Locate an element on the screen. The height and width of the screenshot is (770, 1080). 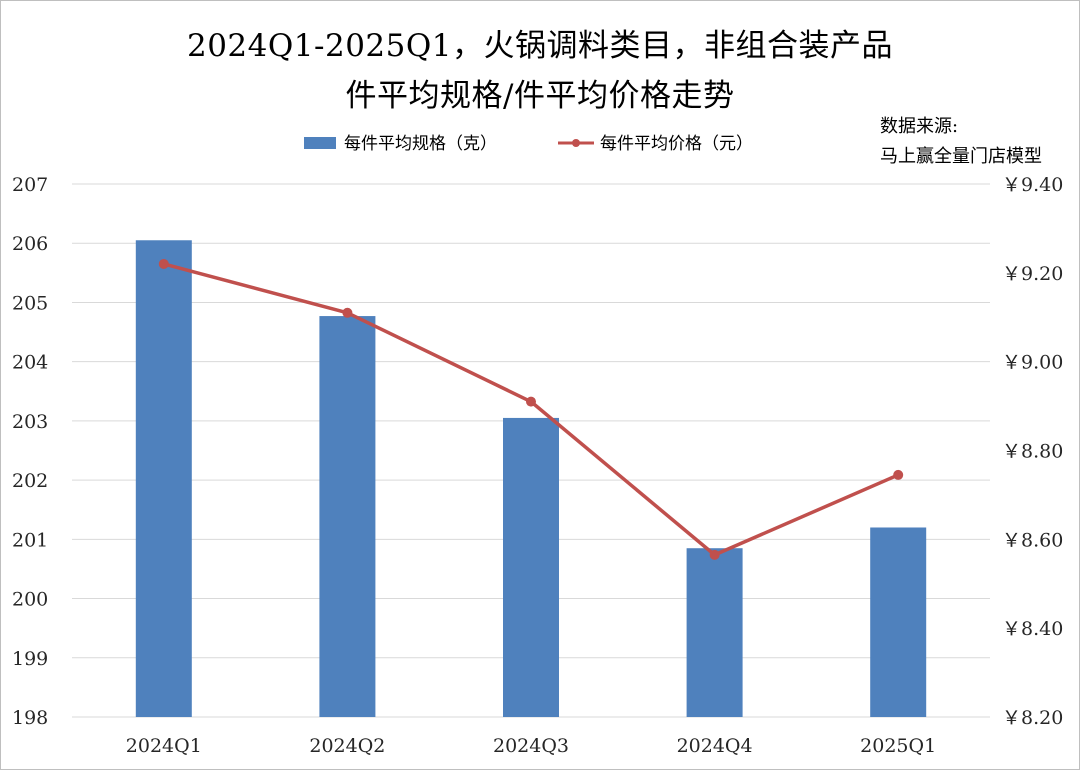
legend-marker-line is located at coordinates (576, 143).